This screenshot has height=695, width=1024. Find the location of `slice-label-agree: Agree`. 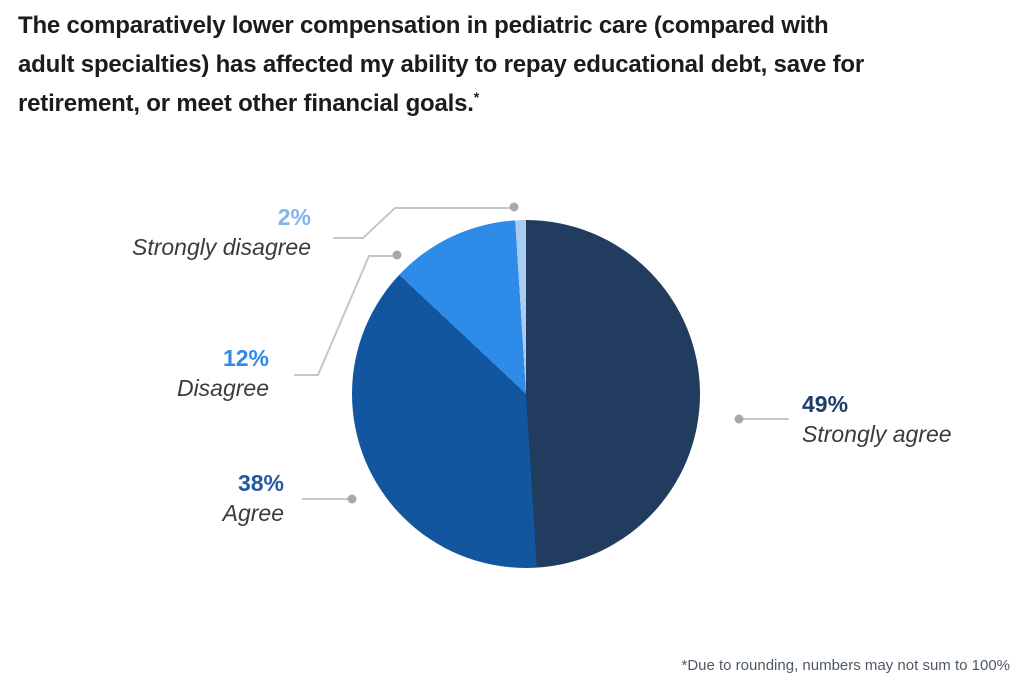

slice-label-agree: Agree is located at coordinates (253, 513).